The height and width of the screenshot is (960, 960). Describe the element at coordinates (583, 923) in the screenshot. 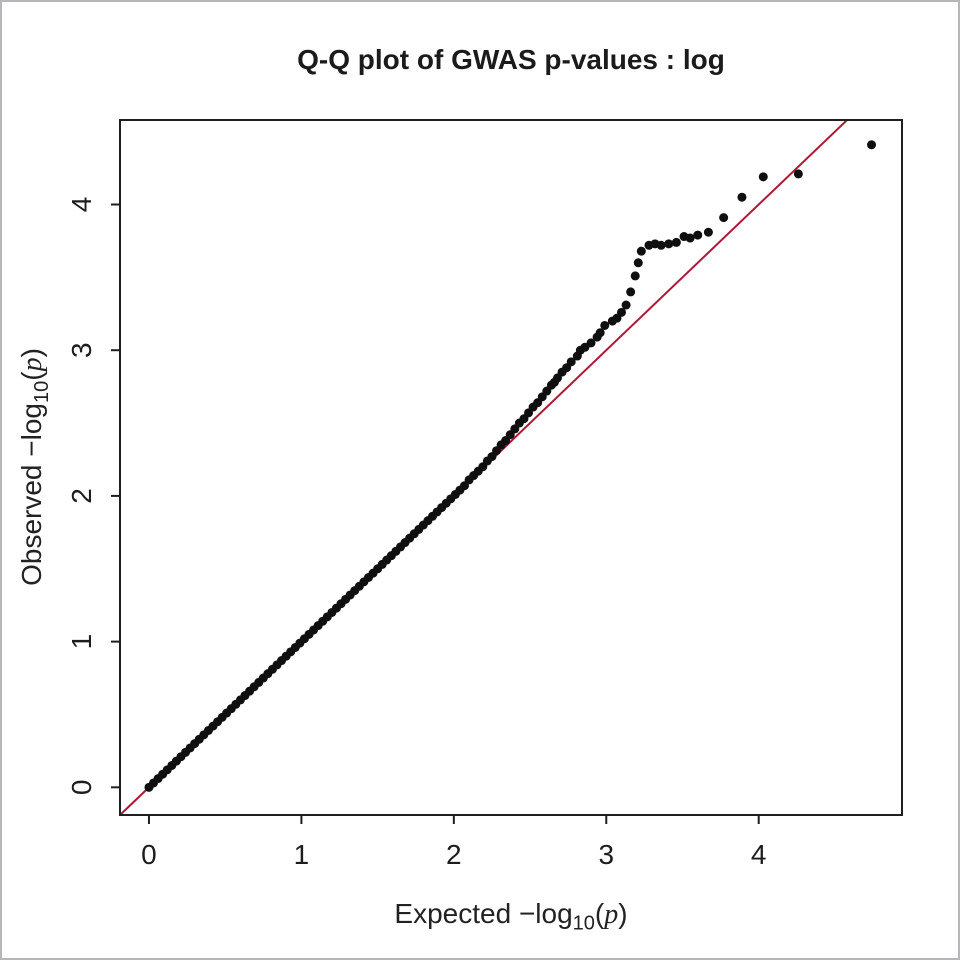

I see `x-axis-label-subscript: 10` at that location.